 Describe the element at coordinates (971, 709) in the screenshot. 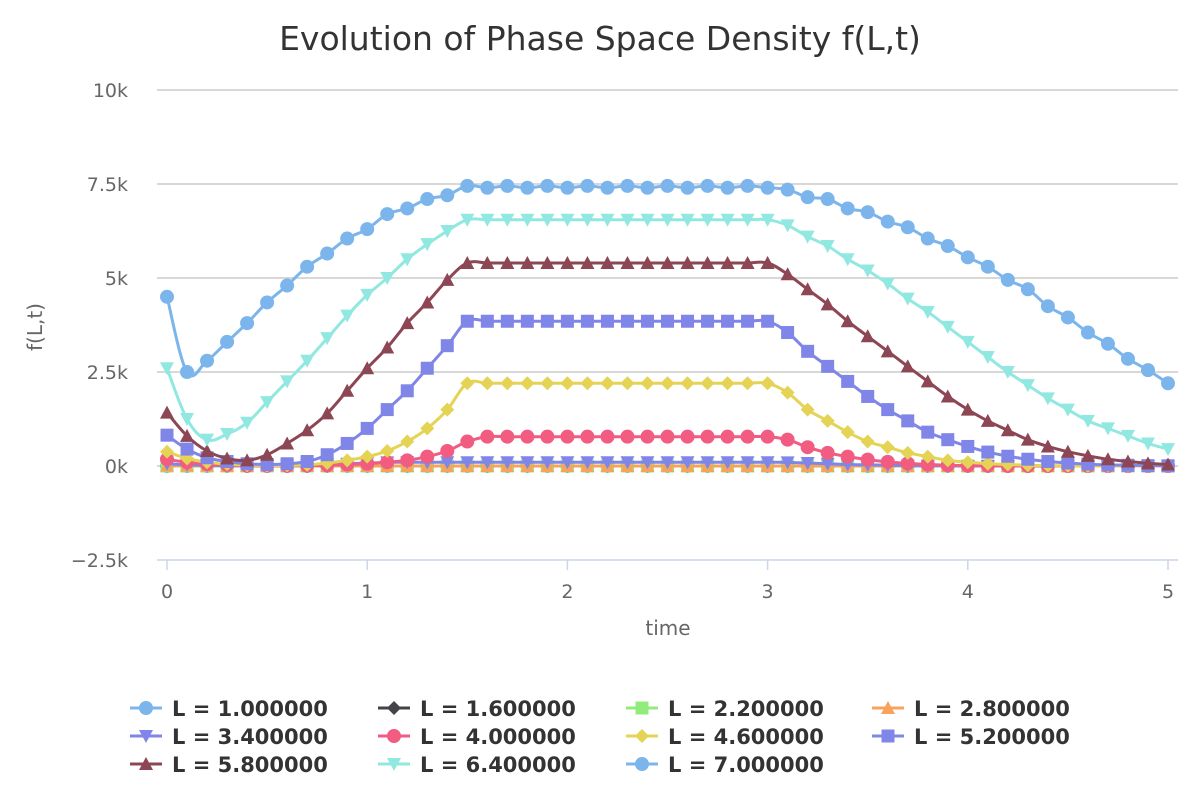

I see `legend-item: L = 2.800000` at that location.